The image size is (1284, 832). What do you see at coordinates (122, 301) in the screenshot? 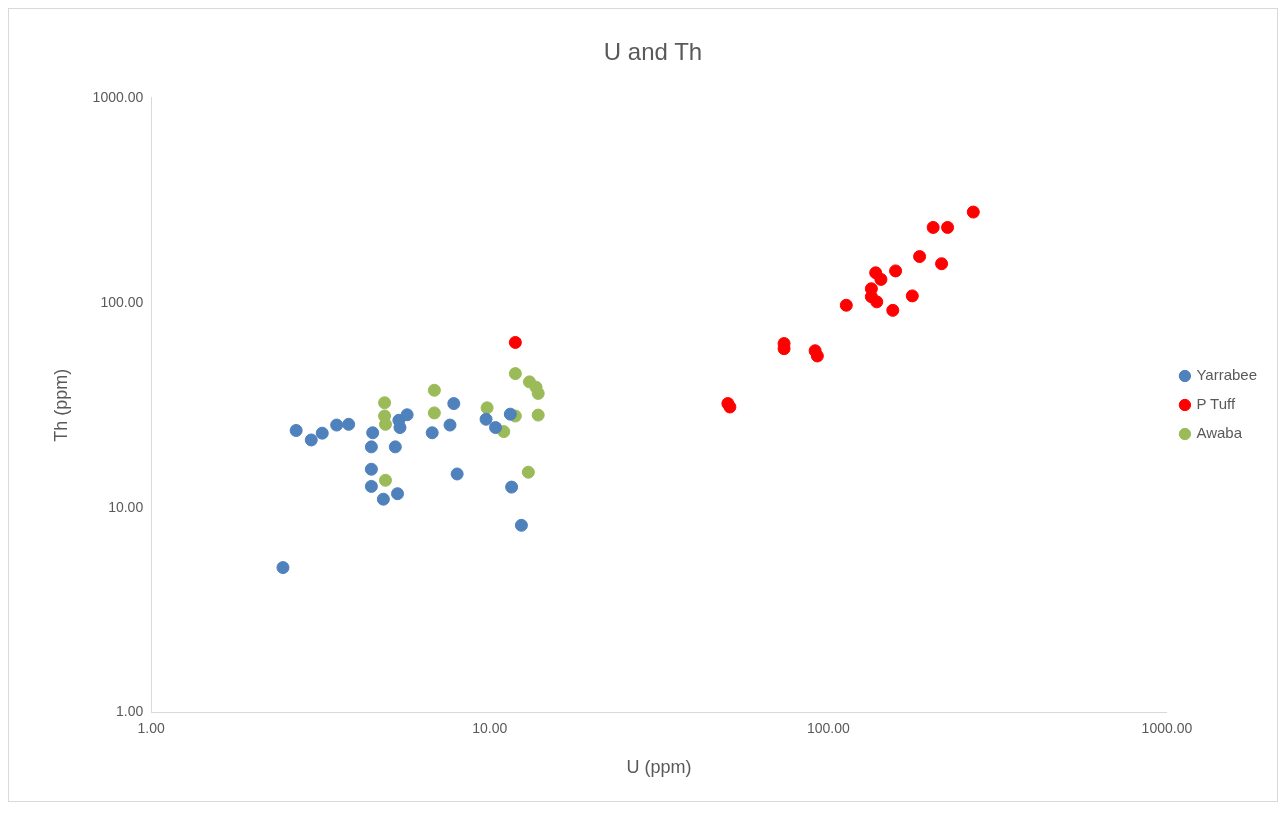
I see `y-tick-label: 100.00` at bounding box center [122, 301].